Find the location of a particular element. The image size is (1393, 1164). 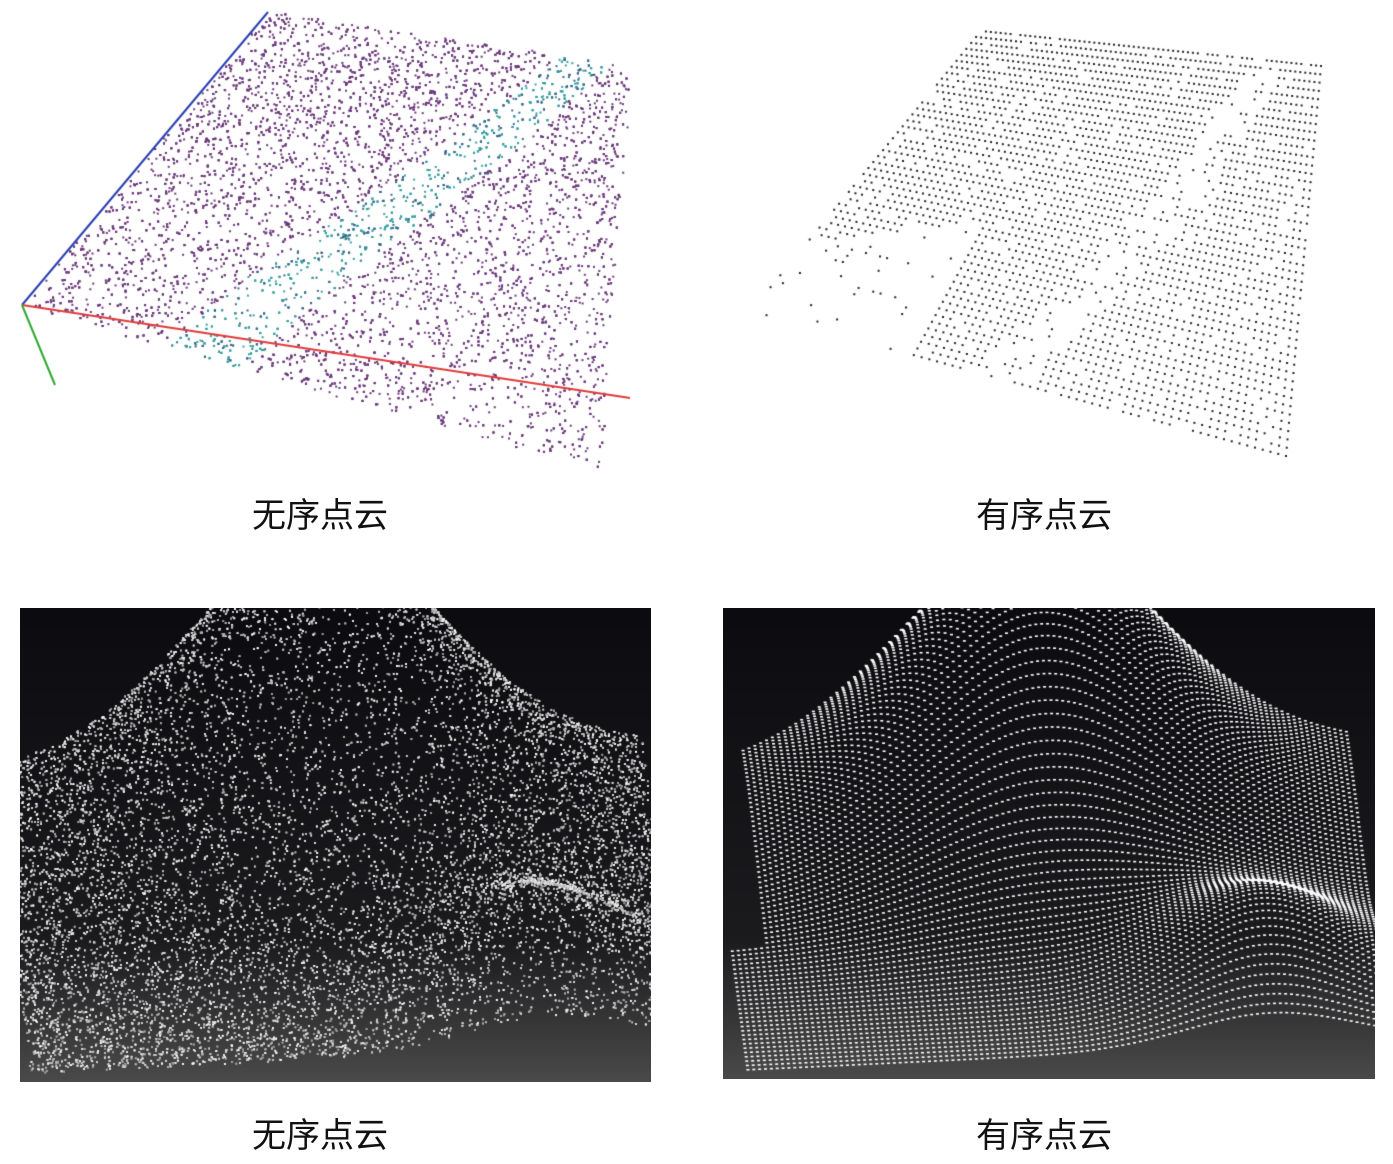

caption-unordered-top: 无序点云 is located at coordinates (320, 516).